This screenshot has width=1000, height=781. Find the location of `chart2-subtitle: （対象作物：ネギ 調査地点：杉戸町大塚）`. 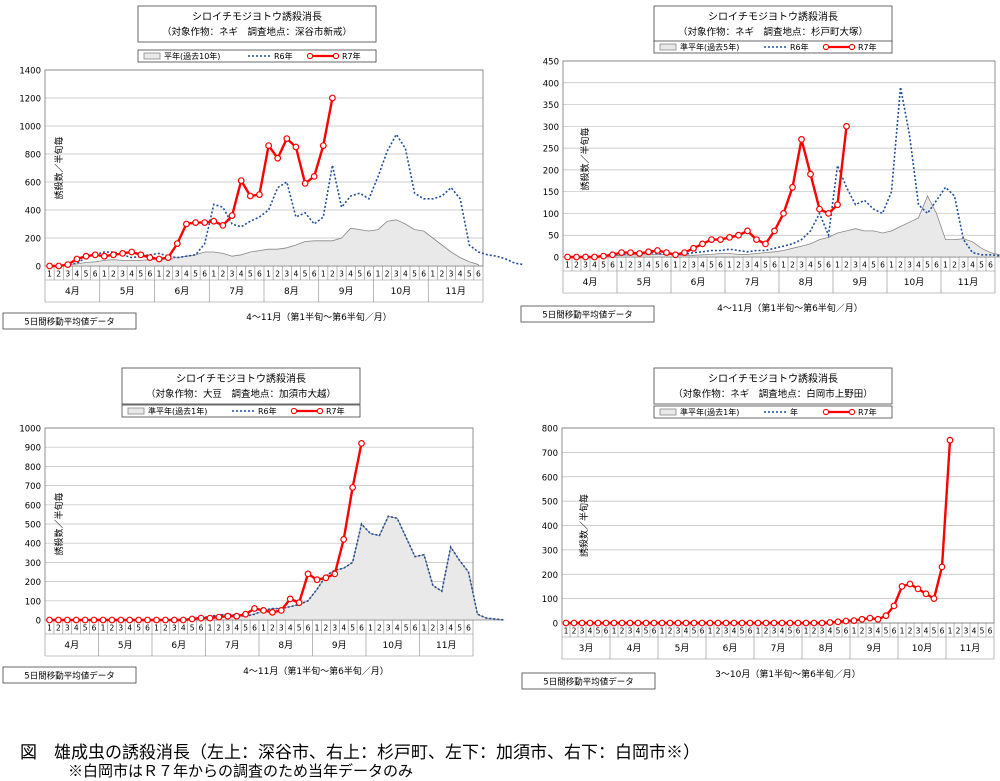

chart2-subtitle: （対象作物：ネギ 調査地点：杉戸町大塚） is located at coordinates (773, 32).